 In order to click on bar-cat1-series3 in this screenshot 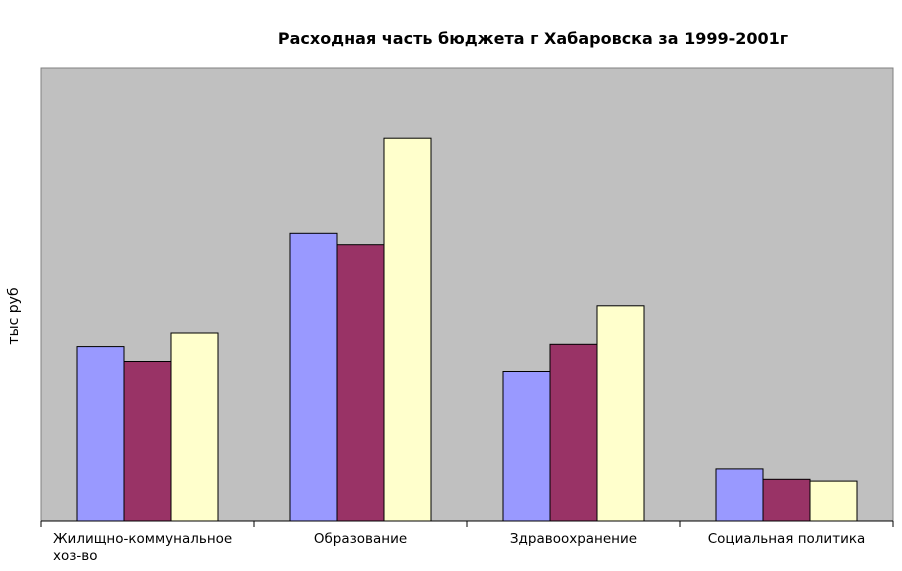, I will do `click(194, 427)`.